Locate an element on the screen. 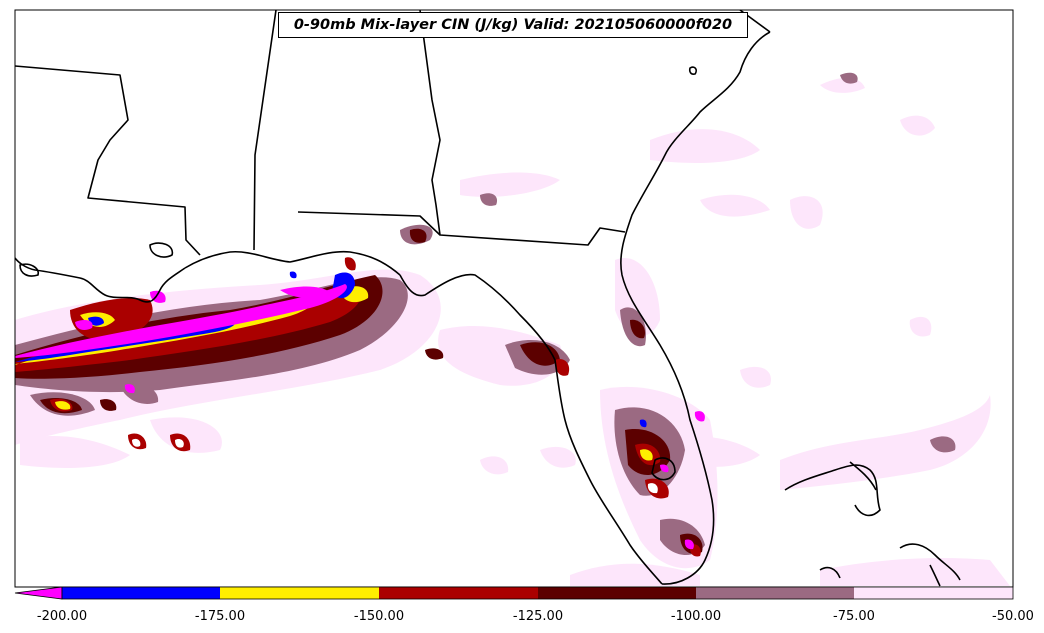 This screenshot has width=1044, height=633. colorbar-outline is located at coordinates (537, 593).